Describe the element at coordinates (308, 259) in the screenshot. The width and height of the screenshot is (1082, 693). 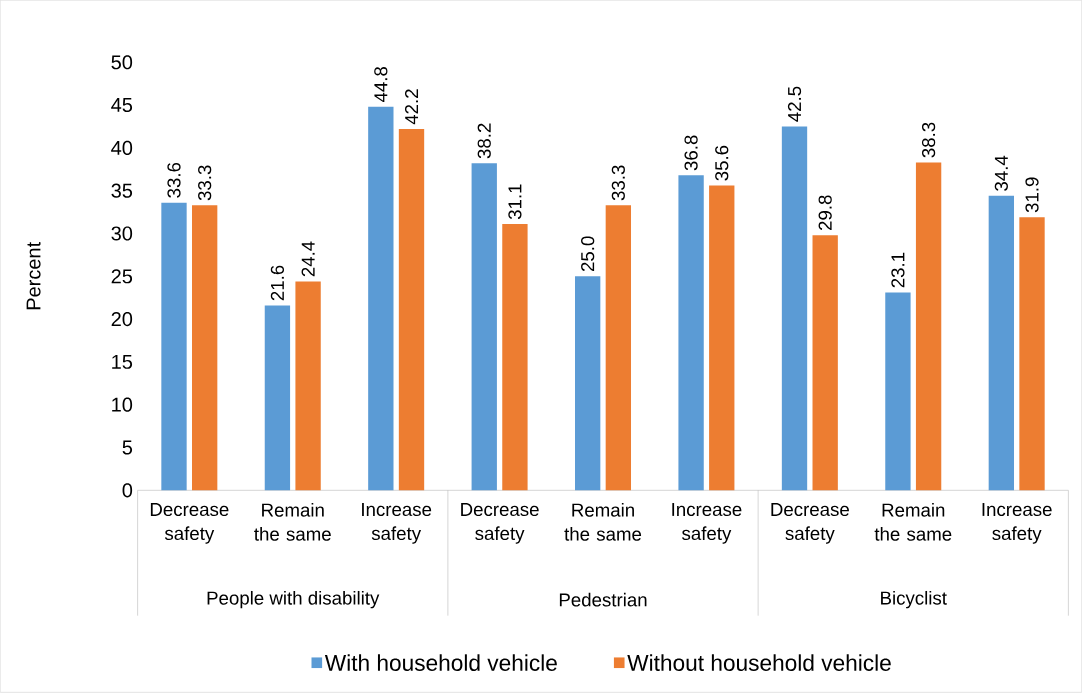
I see `data-label: 24.4` at that location.